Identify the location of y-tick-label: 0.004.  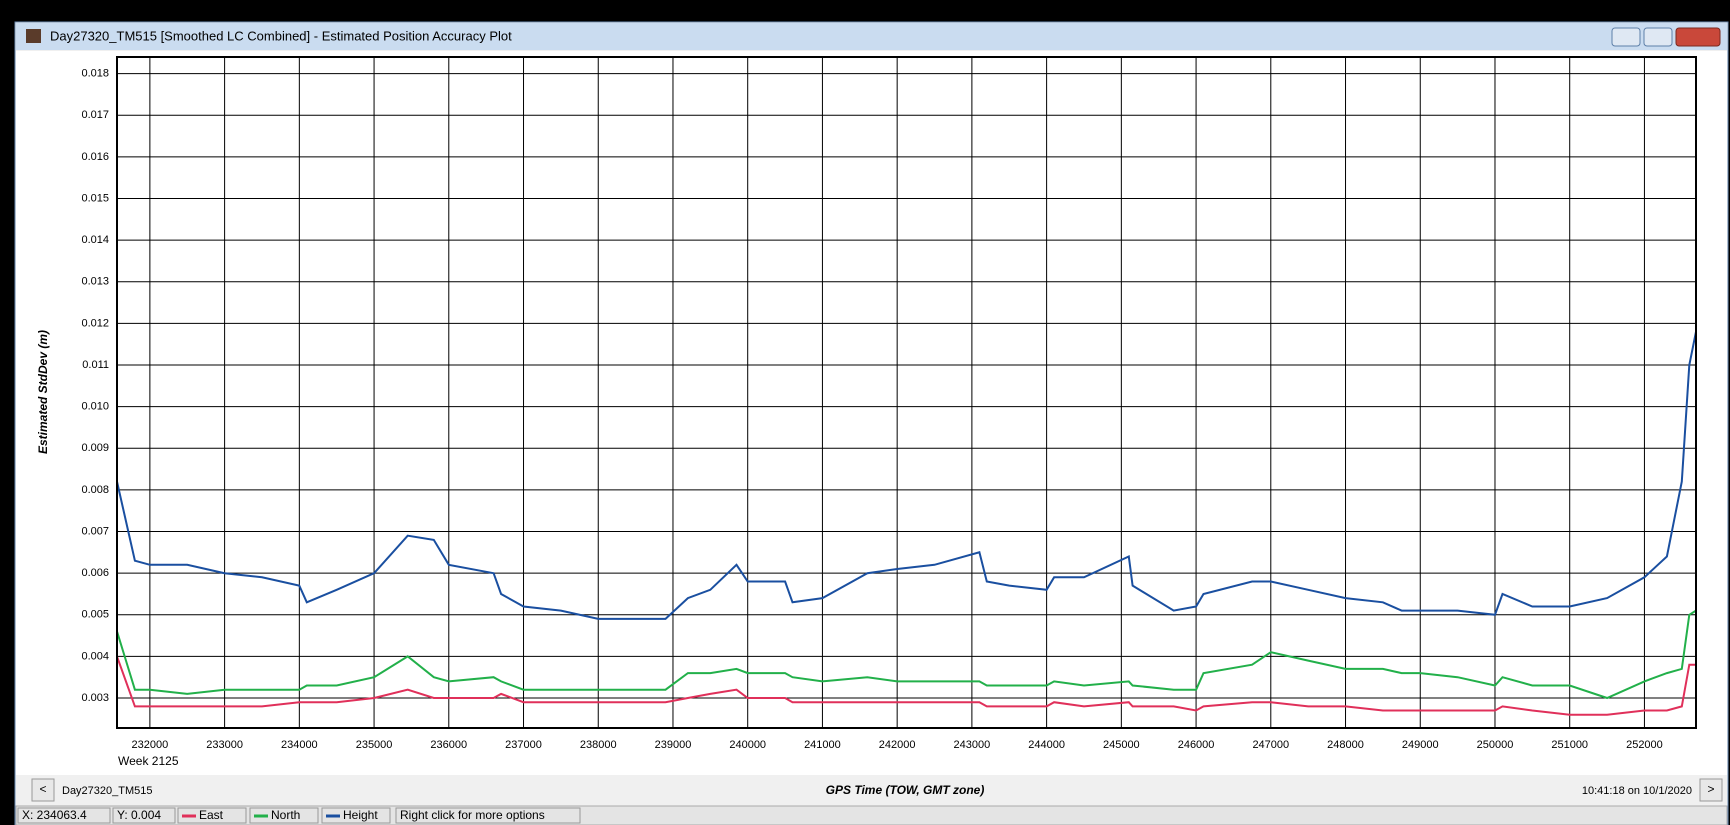
(95, 656).